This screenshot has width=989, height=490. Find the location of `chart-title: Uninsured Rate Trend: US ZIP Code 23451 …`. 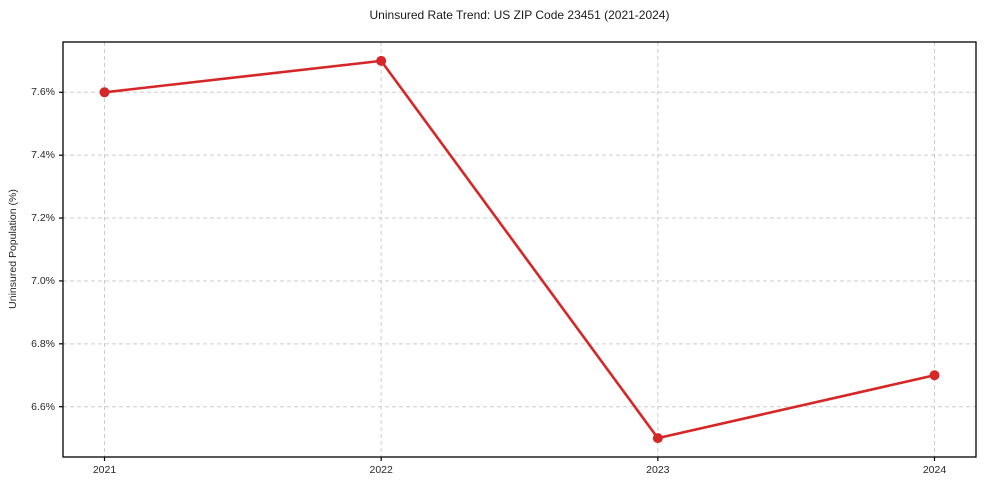

chart-title: Uninsured Rate Trend: US ZIP Code 23451 … is located at coordinates (519, 15).